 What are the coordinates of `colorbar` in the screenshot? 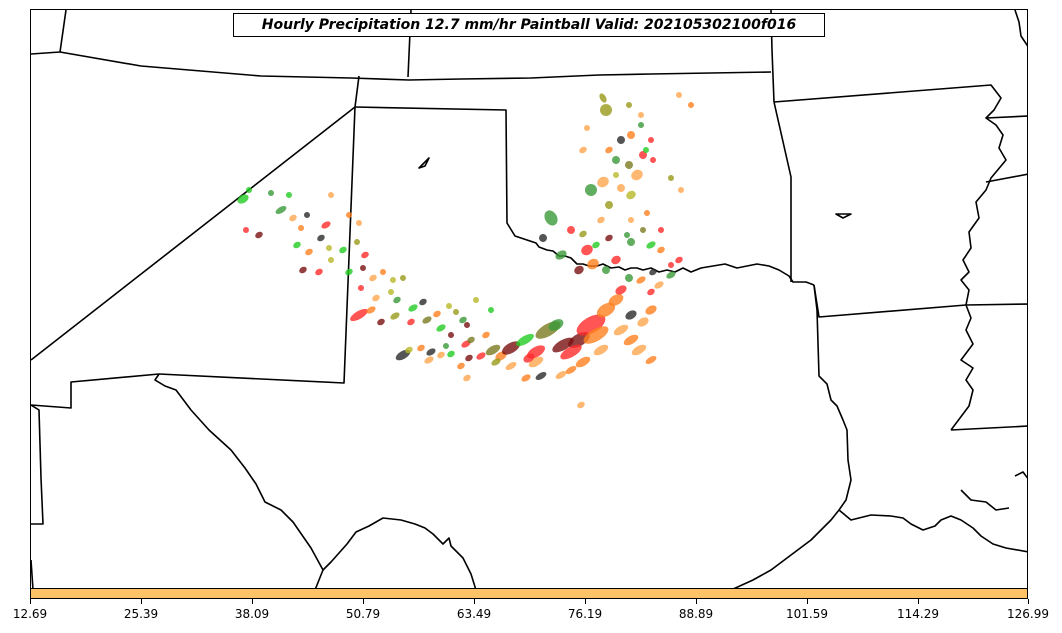 It's located at (529, 593).